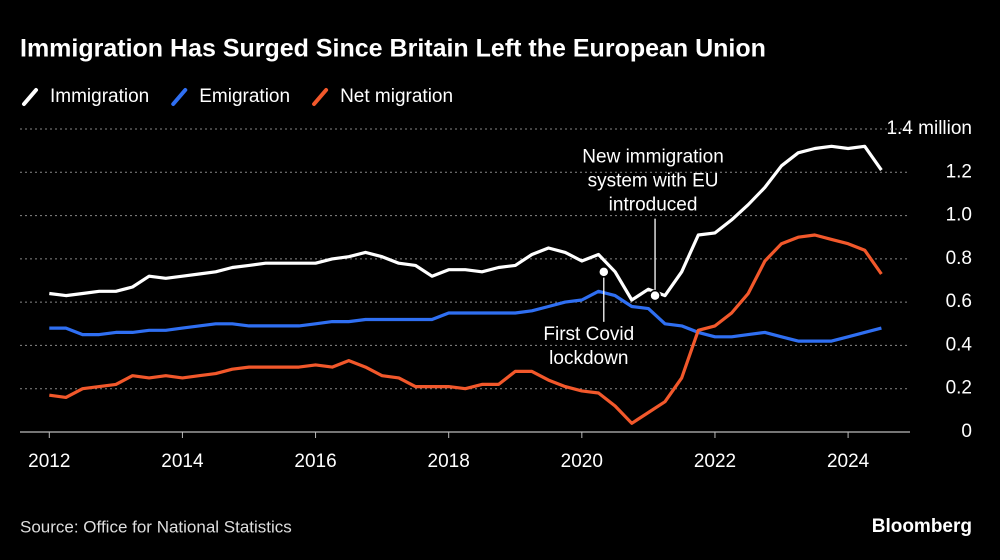 The image size is (1000, 560). What do you see at coordinates (588, 334) in the screenshot?
I see `annotation-text: First Covid` at bounding box center [588, 334].